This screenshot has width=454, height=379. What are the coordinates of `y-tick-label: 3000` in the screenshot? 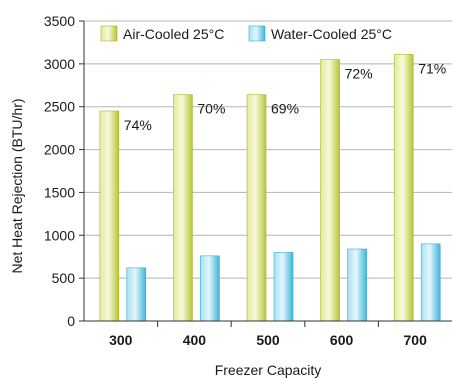 It's located at (59, 64).